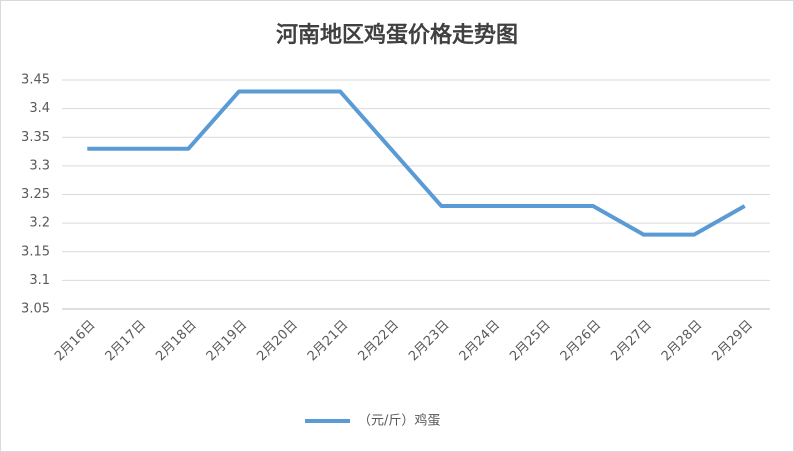 This screenshot has width=794, height=452. I want to click on y-tick-label: 3.35, so click(35, 137).